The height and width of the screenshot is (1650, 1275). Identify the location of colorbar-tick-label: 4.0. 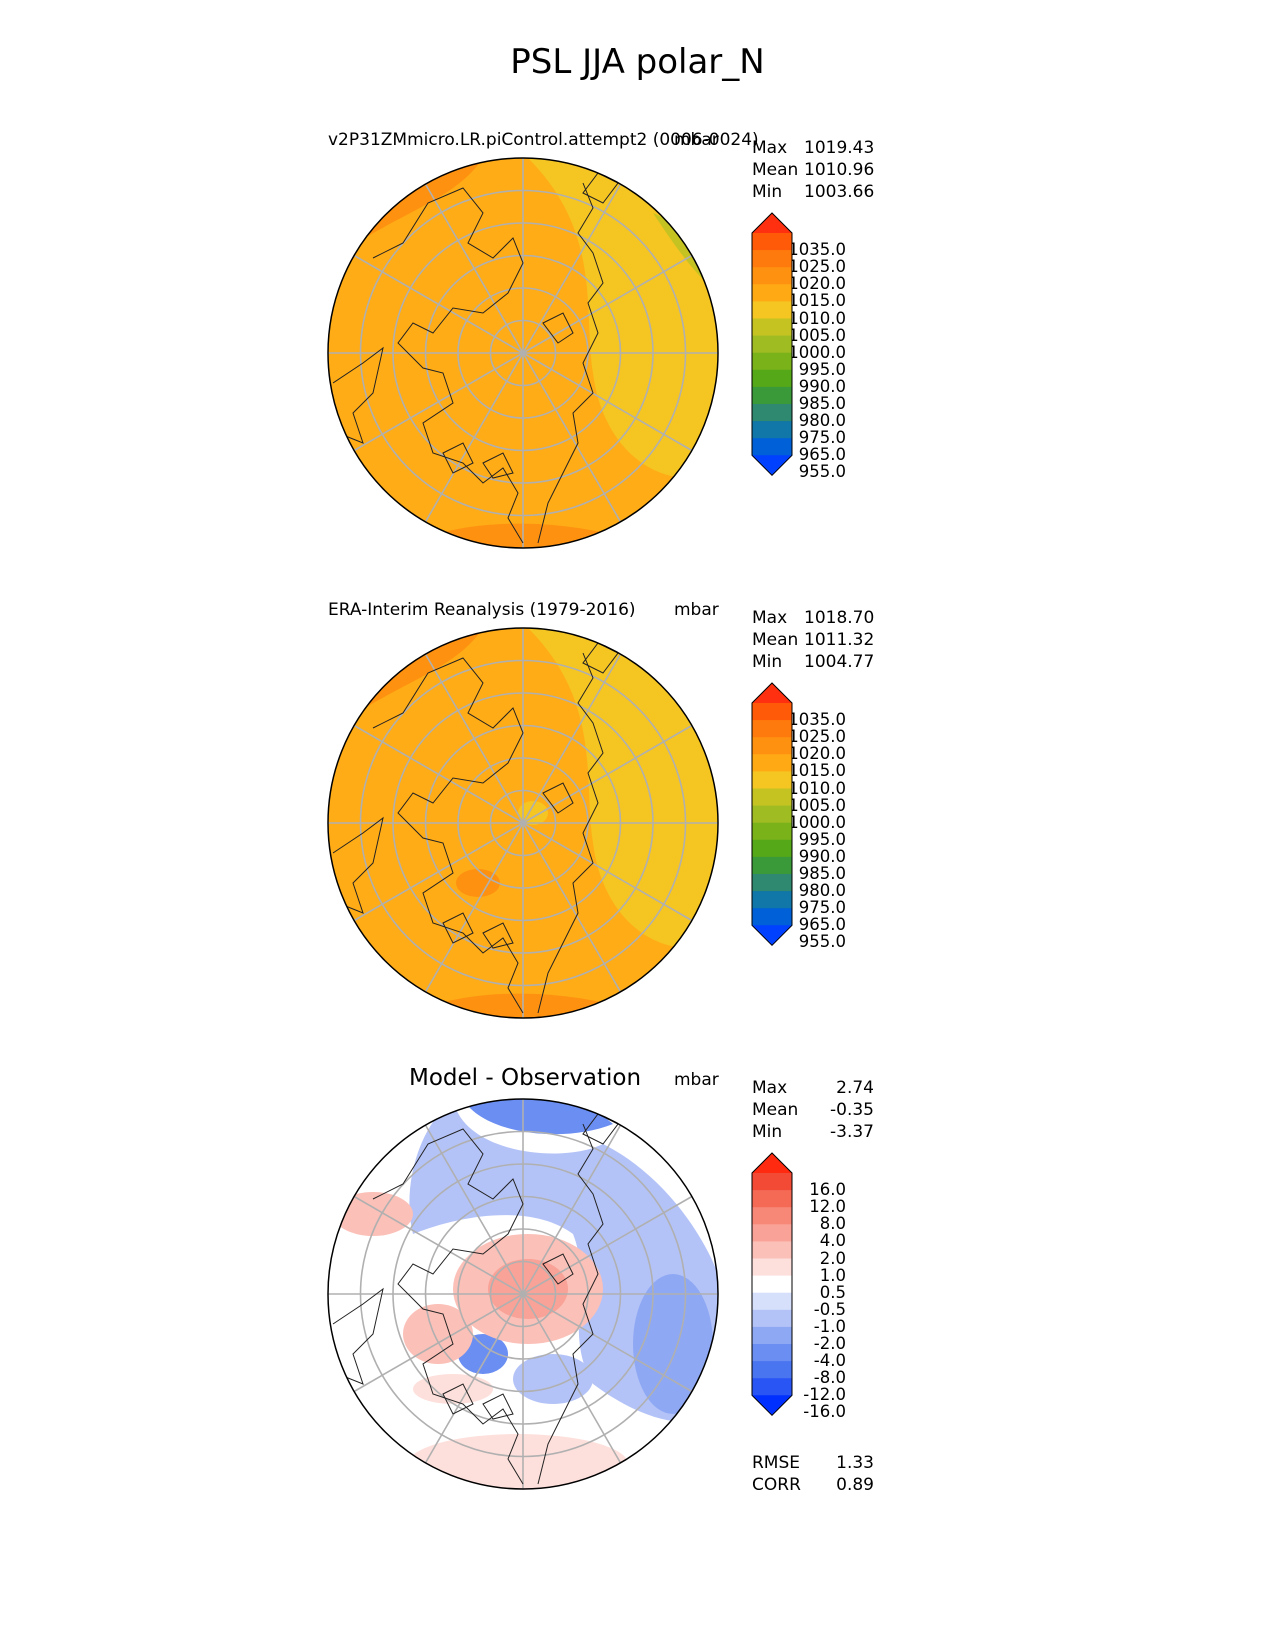
(832, 1241).